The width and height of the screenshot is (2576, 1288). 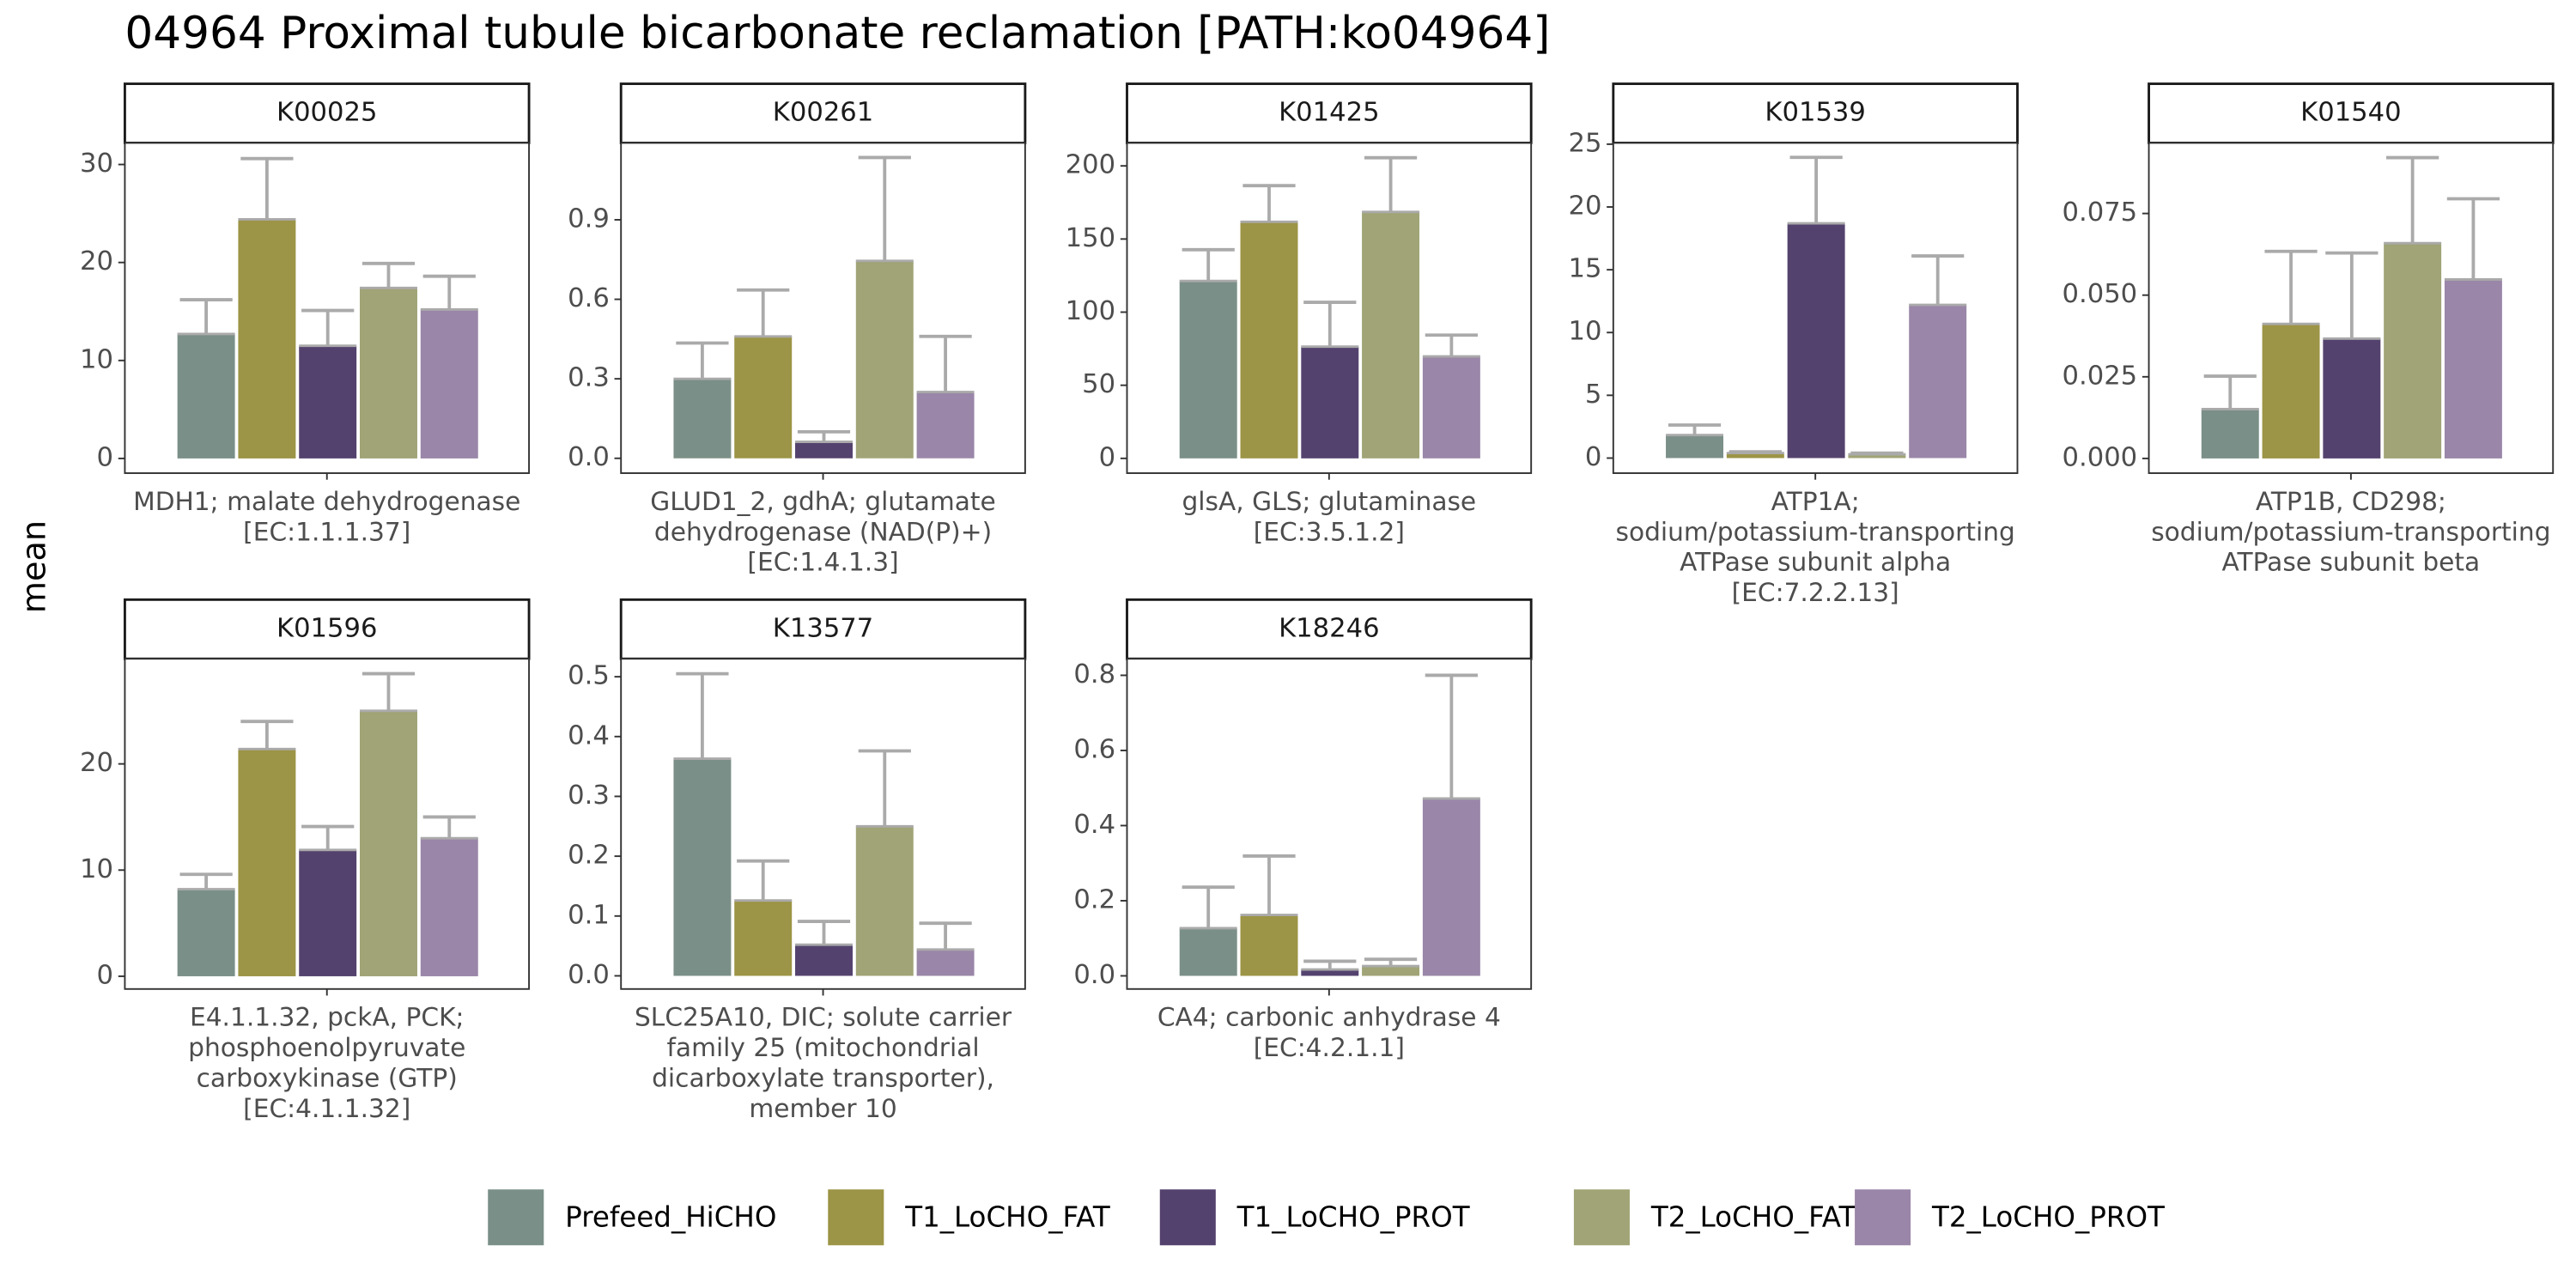 What do you see at coordinates (589, 676) in the screenshot?
I see `y-tick-label: 0.5` at bounding box center [589, 676].